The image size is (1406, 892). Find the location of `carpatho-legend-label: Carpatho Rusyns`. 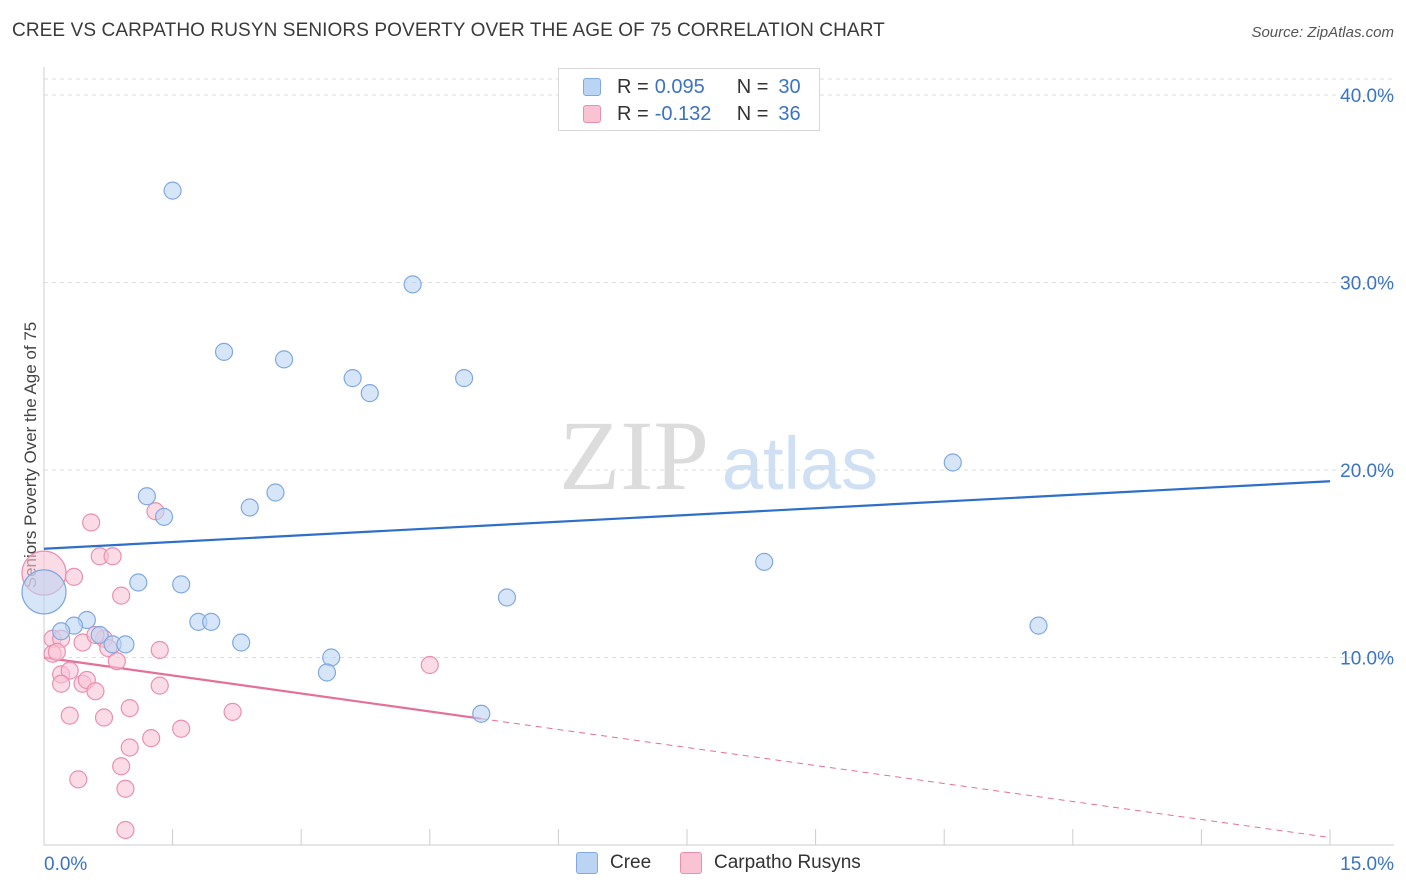

carpatho-legend-label: Carpatho Rusyns is located at coordinates (787, 862).